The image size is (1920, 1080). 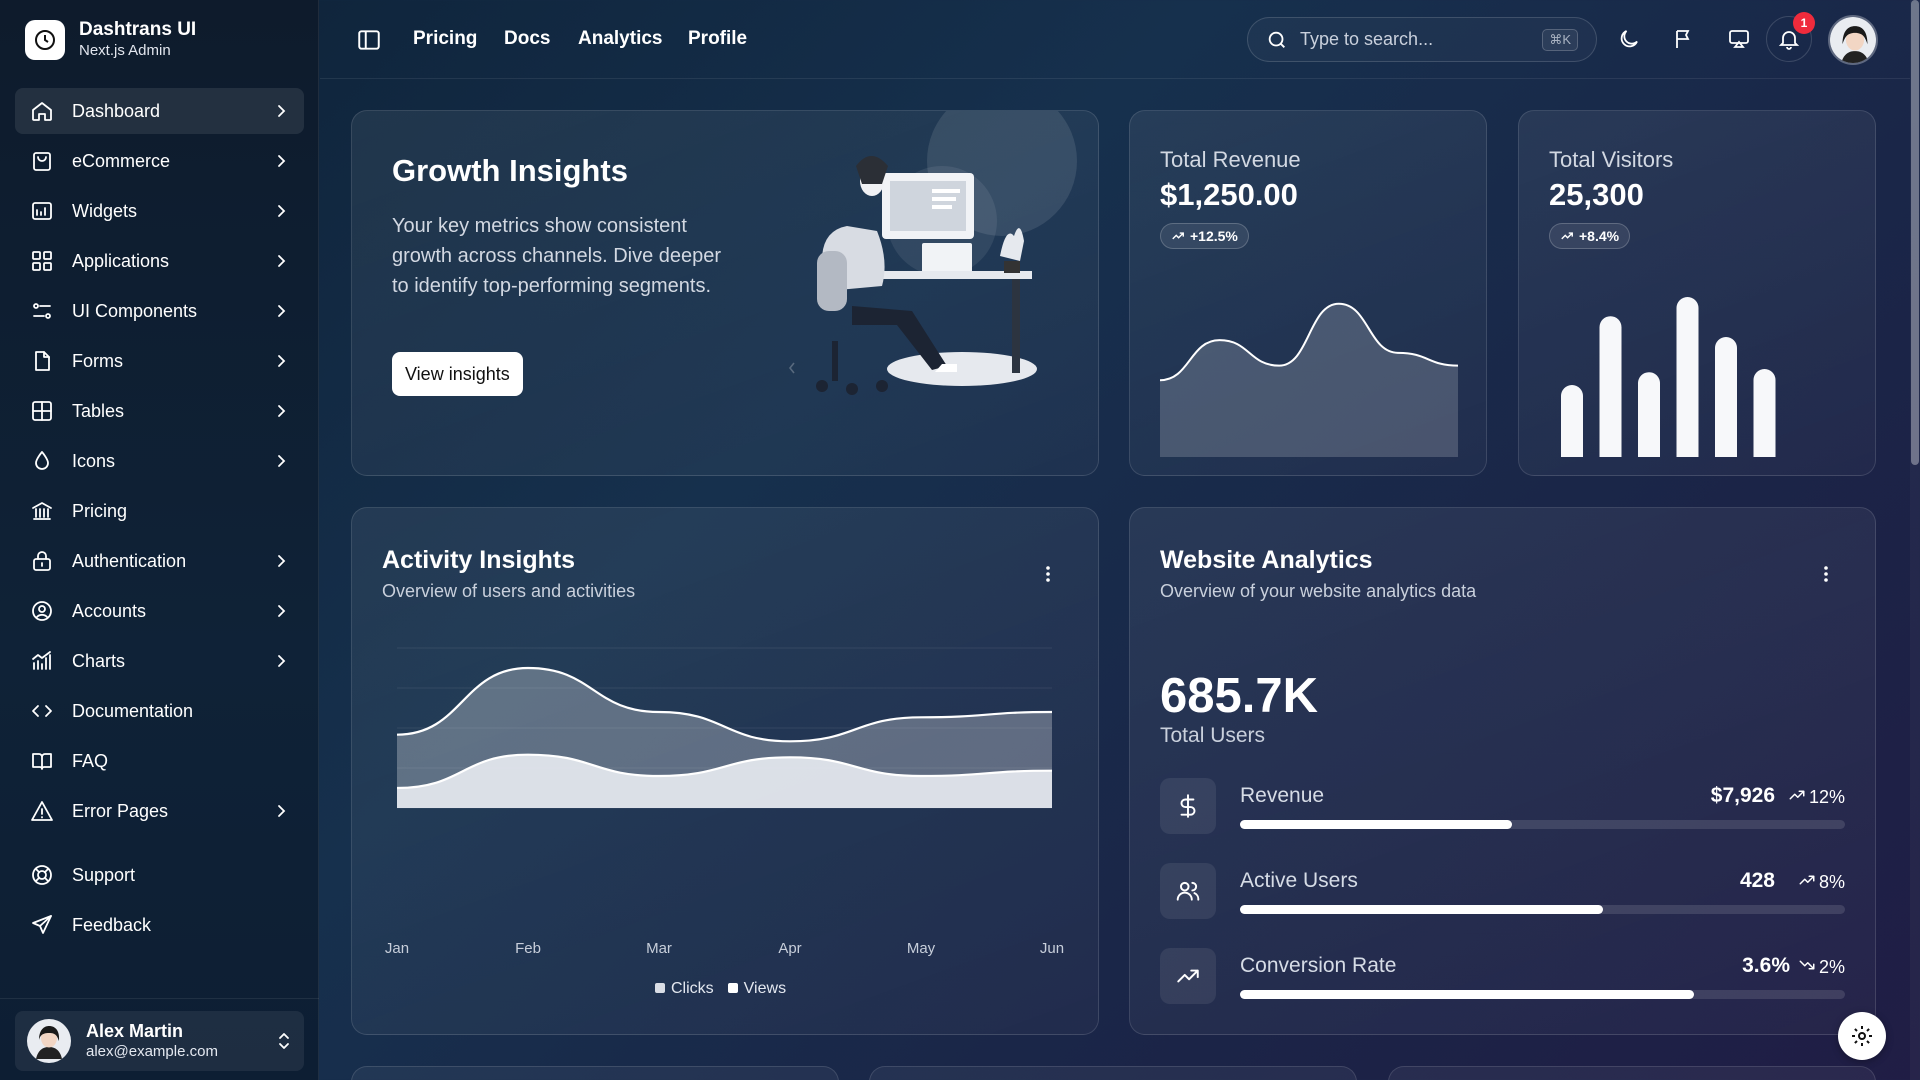 What do you see at coordinates (159, 1041) in the screenshot?
I see `user-menu: Alex Martin alex@example.com` at bounding box center [159, 1041].